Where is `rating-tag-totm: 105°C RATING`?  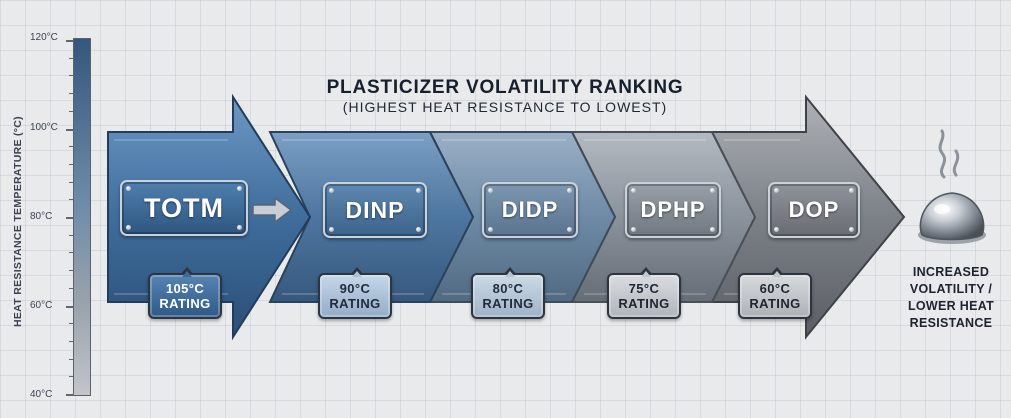 rating-tag-totm: 105°C RATING is located at coordinates (185, 293).